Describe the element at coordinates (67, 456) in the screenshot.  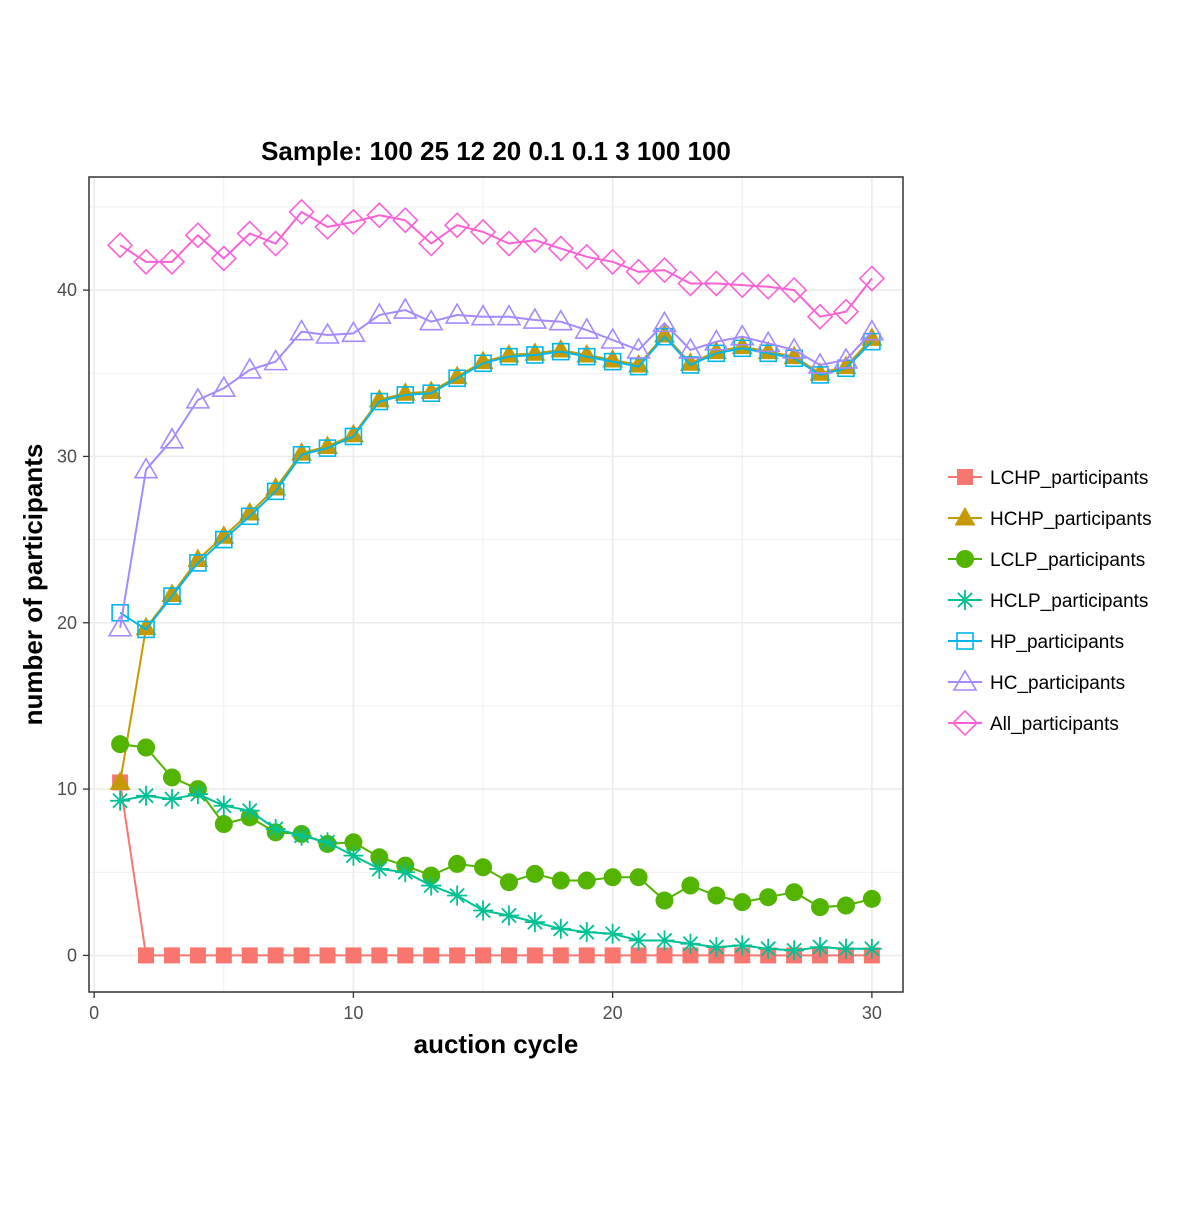
I see `y-tick-label: 30` at that location.